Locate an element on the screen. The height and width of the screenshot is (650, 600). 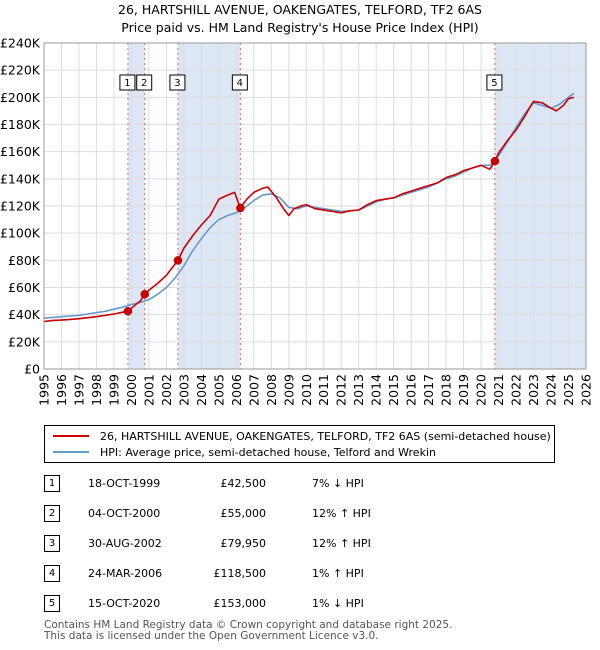
y-tick-label: £220K is located at coordinates (20, 70).